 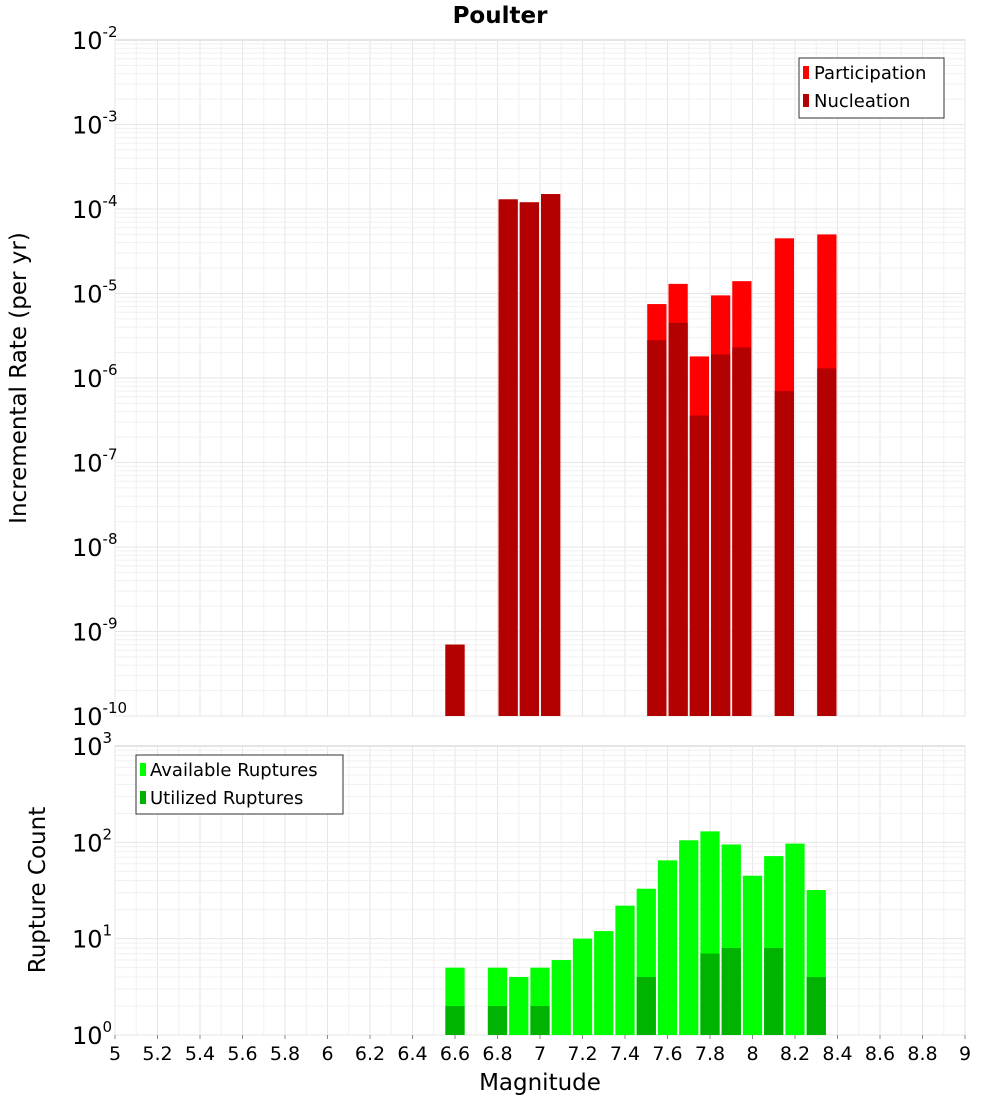 I want to click on x-tick-label: 6, so click(x=327, y=1054).